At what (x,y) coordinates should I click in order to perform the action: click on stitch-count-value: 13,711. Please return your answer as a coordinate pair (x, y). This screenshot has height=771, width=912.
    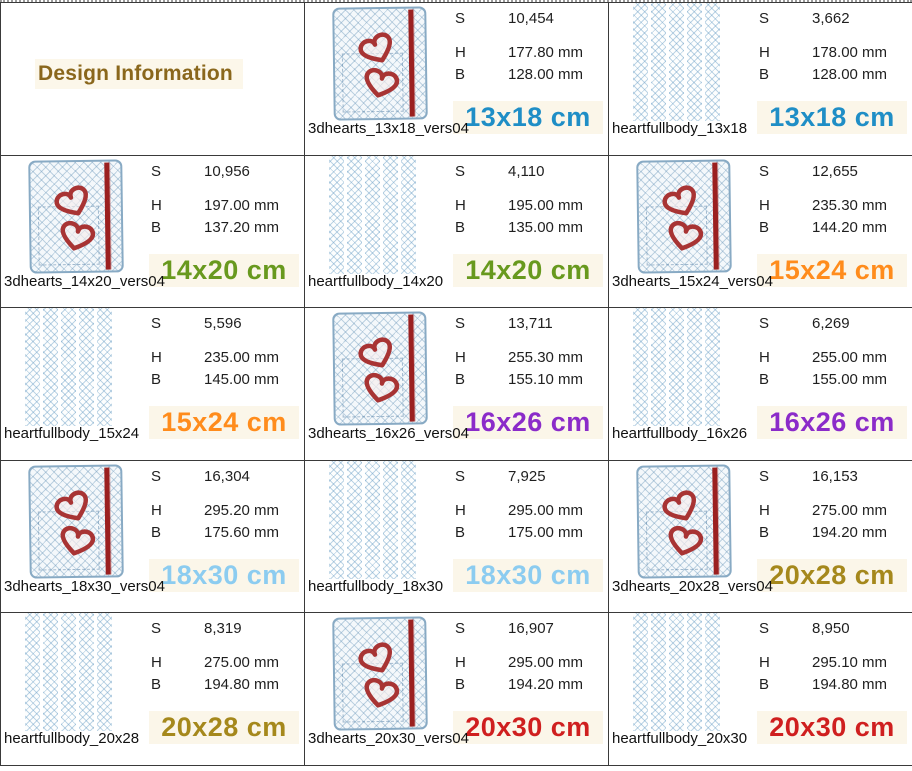
    Looking at the image, I should click on (530, 324).